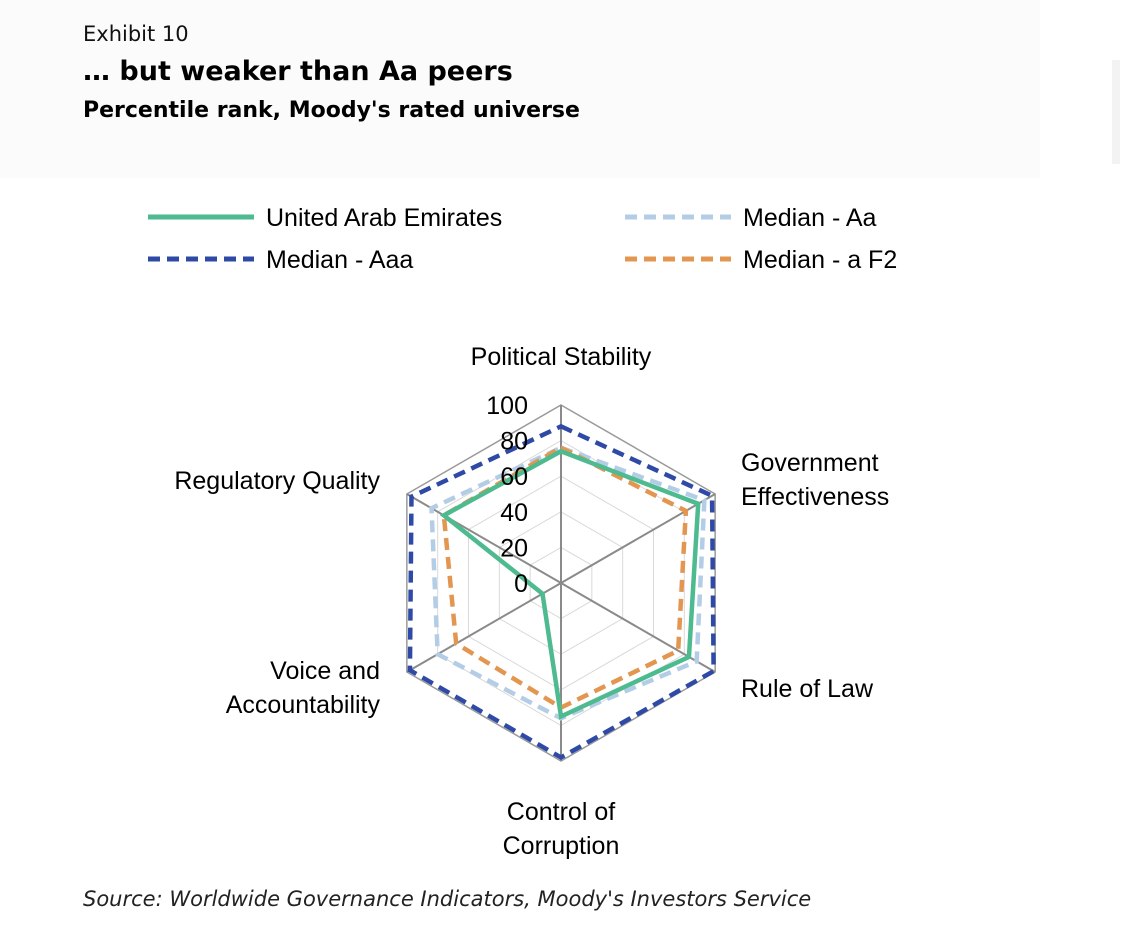 This screenshot has height=942, width=1125. What do you see at coordinates (507, 406) in the screenshot?
I see `tick-label: 100` at bounding box center [507, 406].